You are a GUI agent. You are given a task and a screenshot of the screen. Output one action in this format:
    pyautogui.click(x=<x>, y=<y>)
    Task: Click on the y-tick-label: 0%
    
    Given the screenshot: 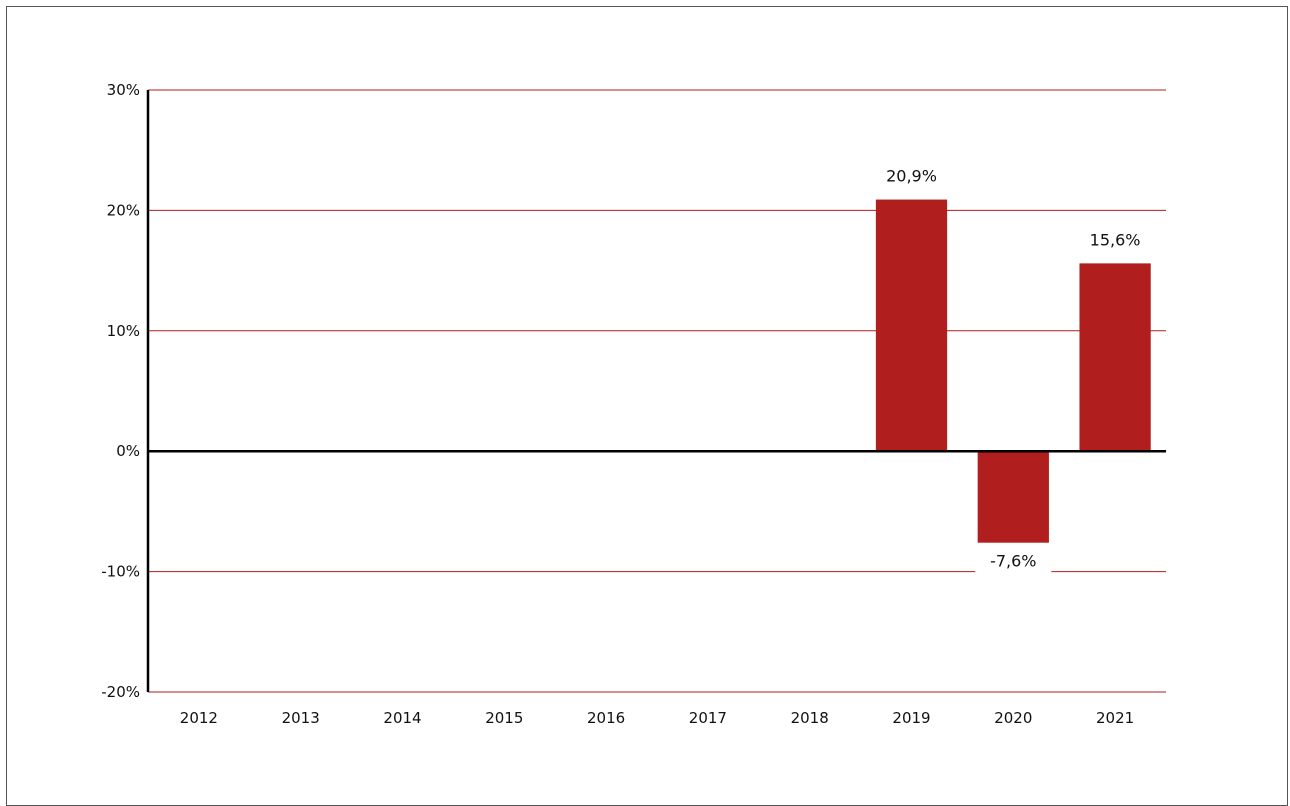 What is the action you would take?
    pyautogui.click(x=128, y=451)
    